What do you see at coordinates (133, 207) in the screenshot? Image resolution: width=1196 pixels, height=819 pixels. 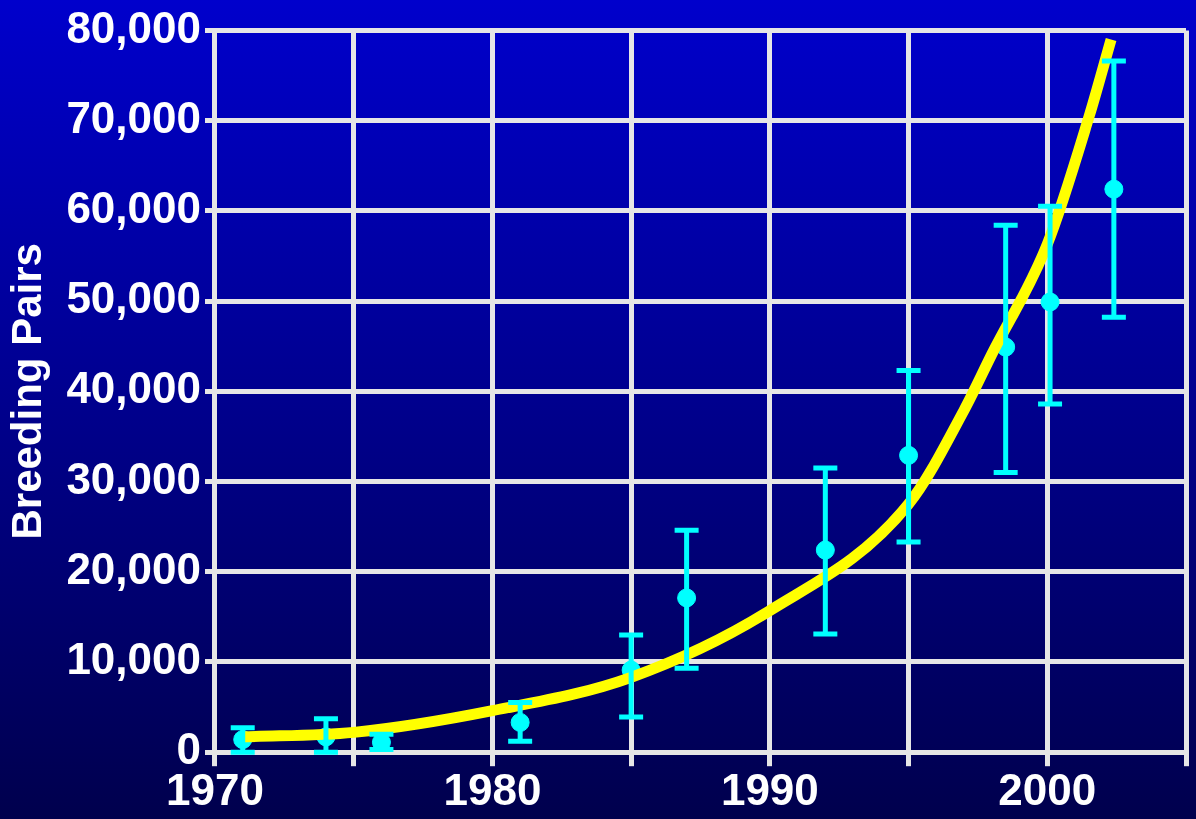 I see `y-tick-label: 60,000` at bounding box center [133, 207].